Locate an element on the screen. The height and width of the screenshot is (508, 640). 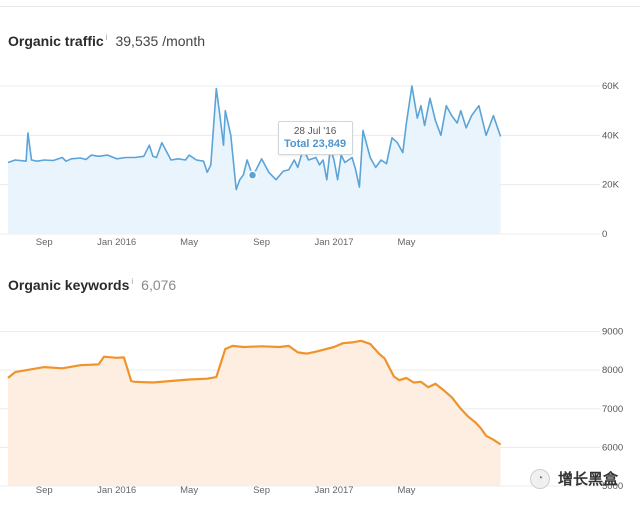
y-tick-label: 20K is located at coordinates (611, 185).